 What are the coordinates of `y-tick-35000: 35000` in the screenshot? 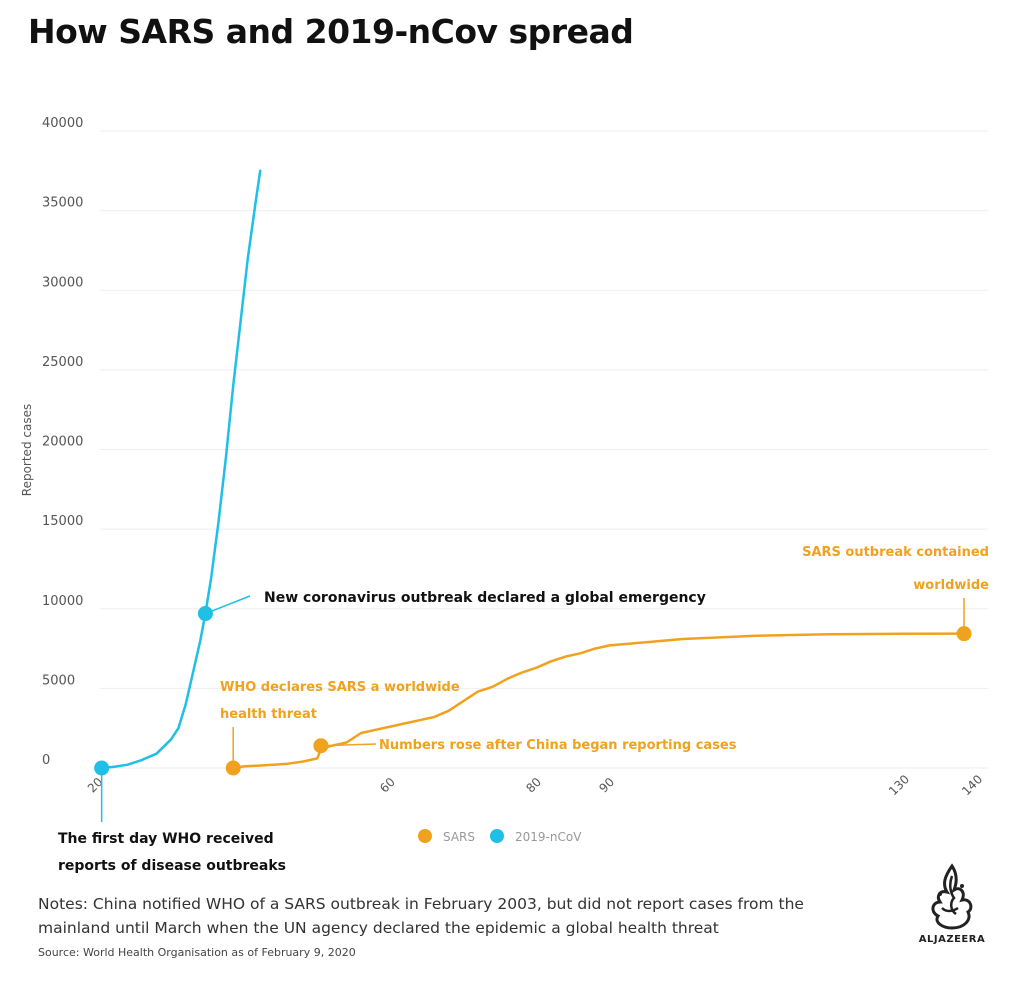 It's located at (62, 203).